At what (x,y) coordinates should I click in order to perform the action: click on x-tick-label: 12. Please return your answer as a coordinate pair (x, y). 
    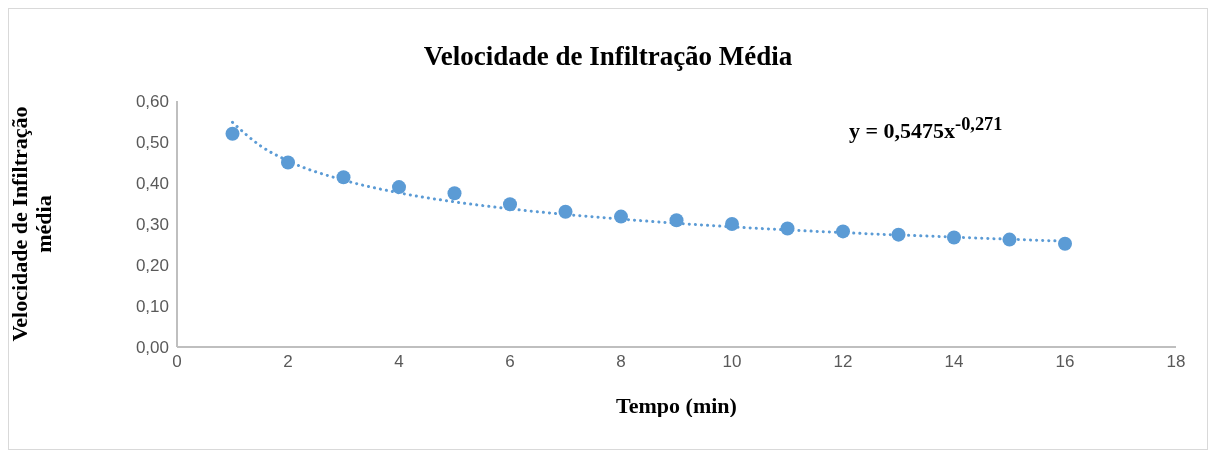
    Looking at the image, I should click on (843, 362).